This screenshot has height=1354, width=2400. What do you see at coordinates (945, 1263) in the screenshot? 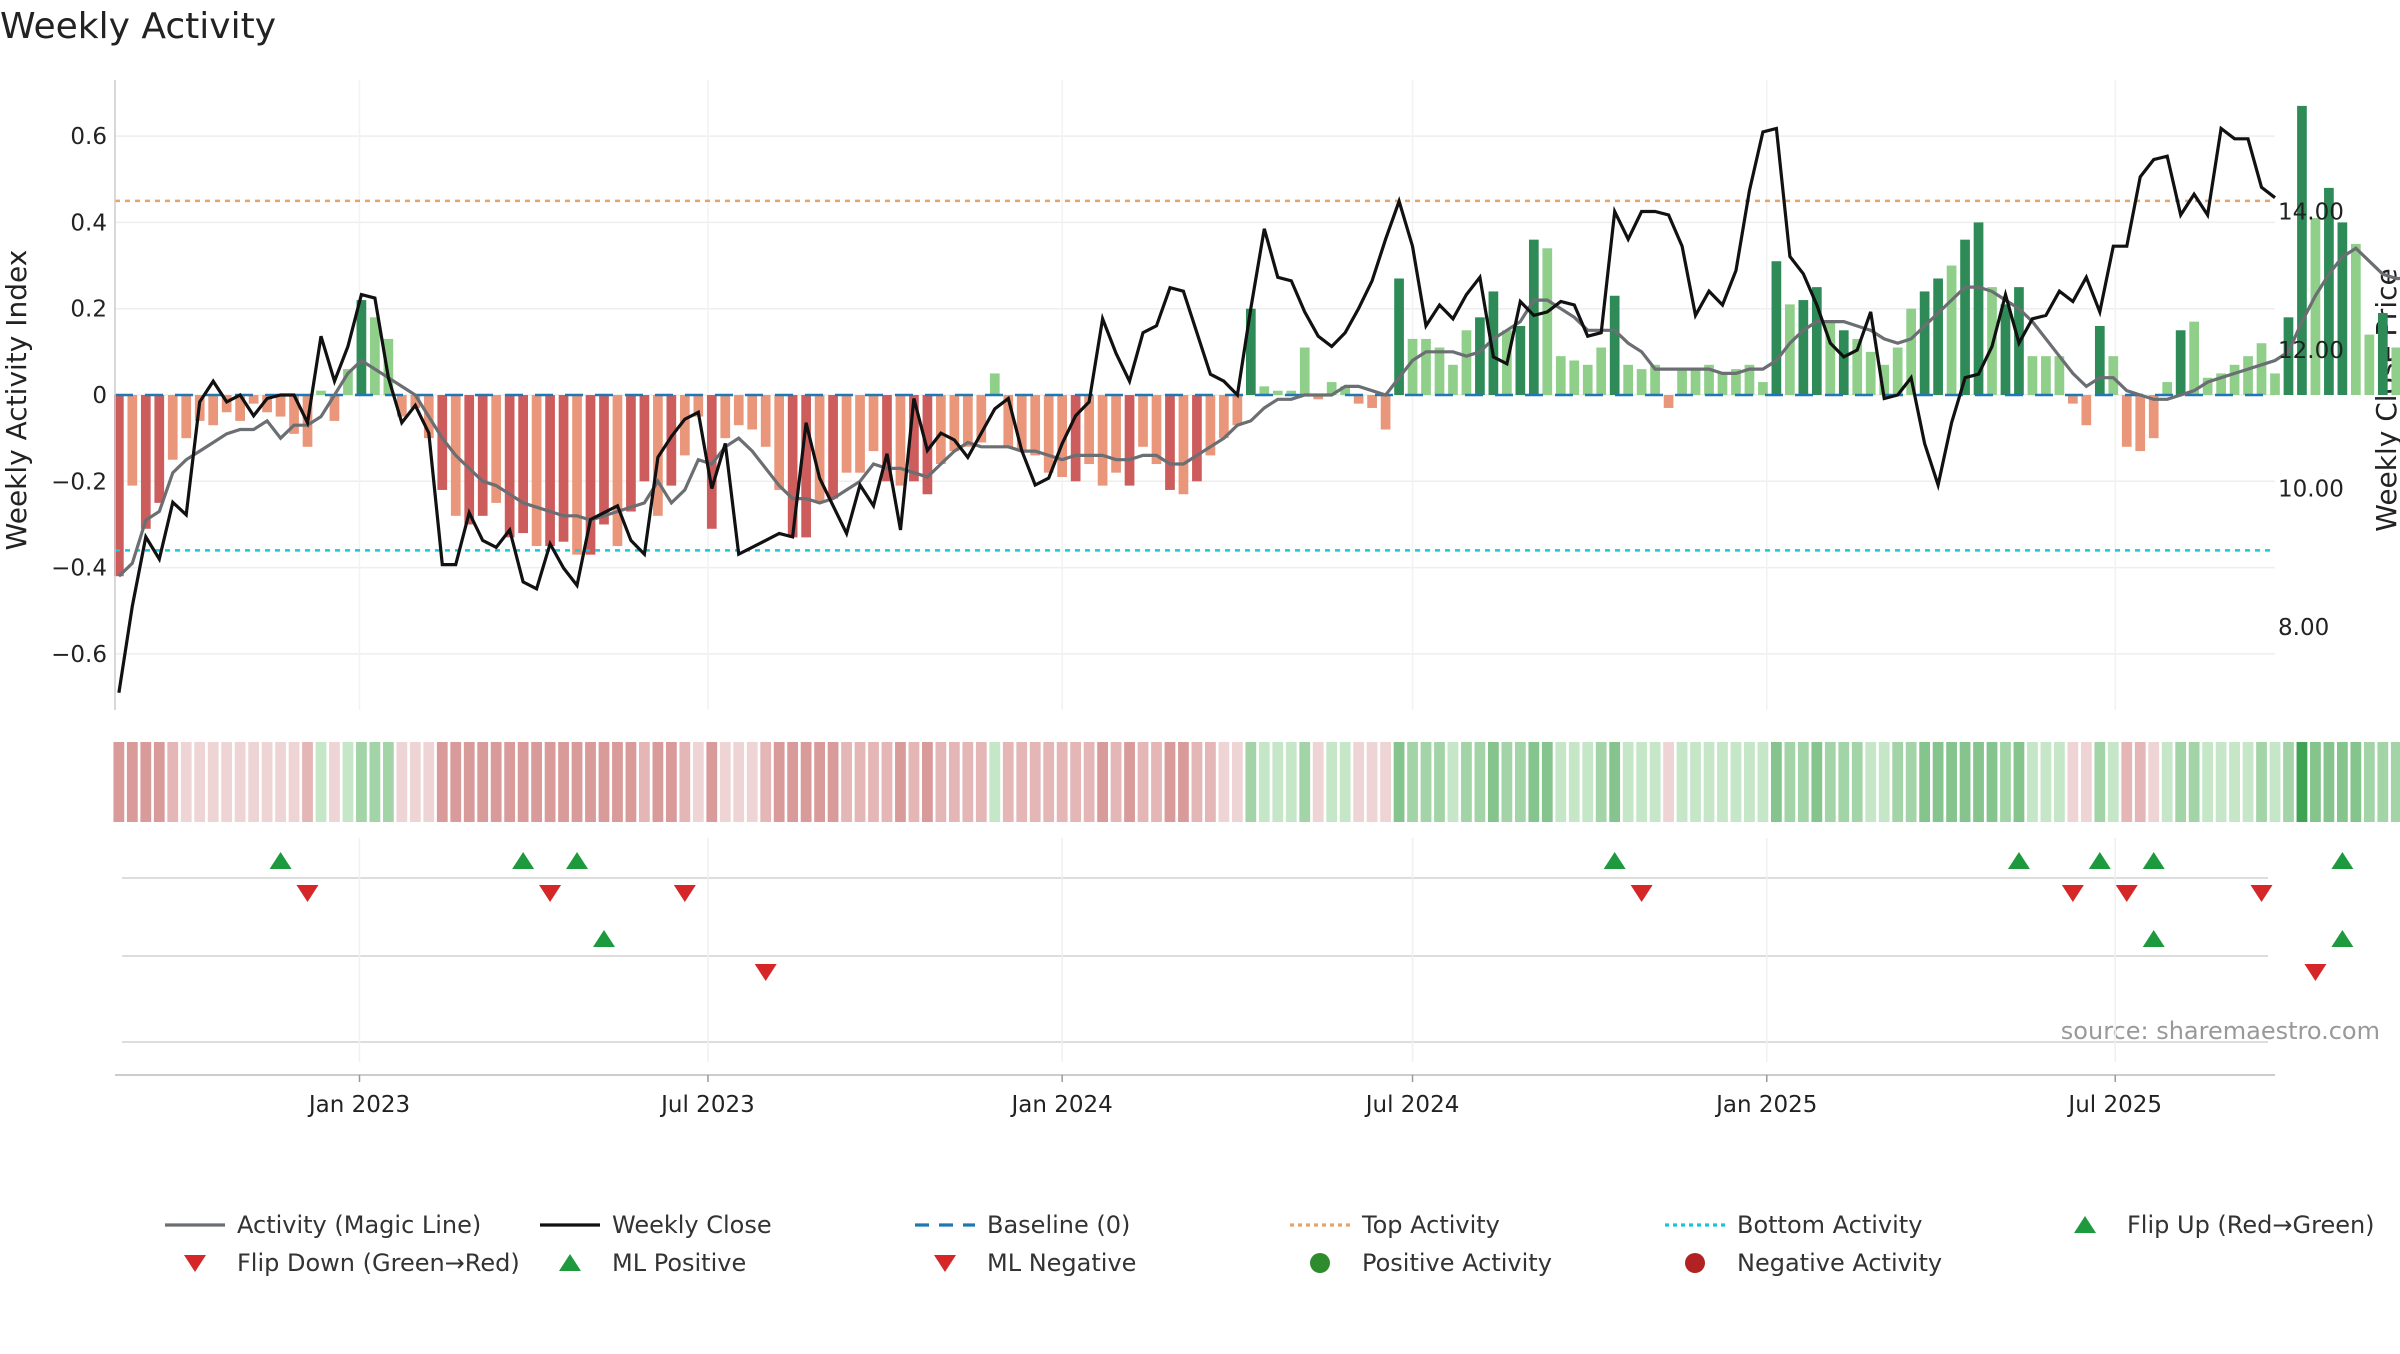
I see `legend-swatch-tri-down` at bounding box center [945, 1263].